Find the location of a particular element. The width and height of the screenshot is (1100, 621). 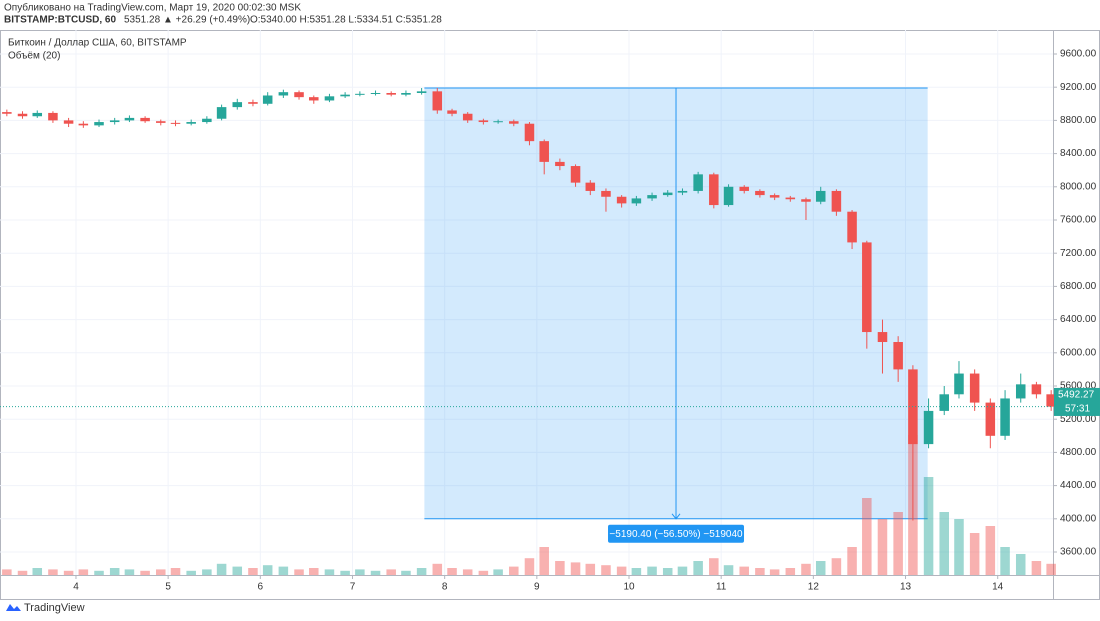

measure-label: −5190.40 (−56.50%) −519040 is located at coordinates (676, 534).